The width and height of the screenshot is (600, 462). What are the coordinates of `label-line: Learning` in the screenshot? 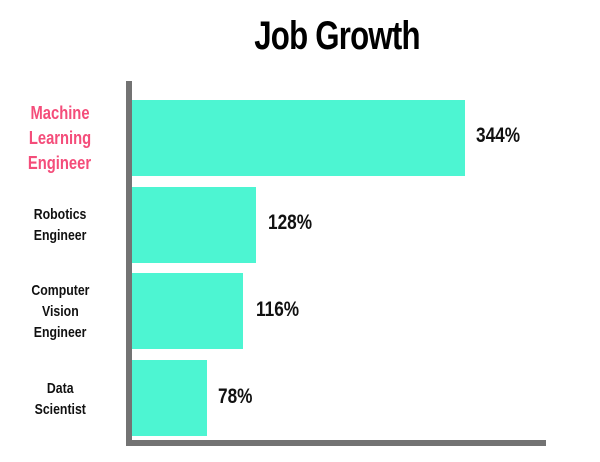 It's located at (60, 137).